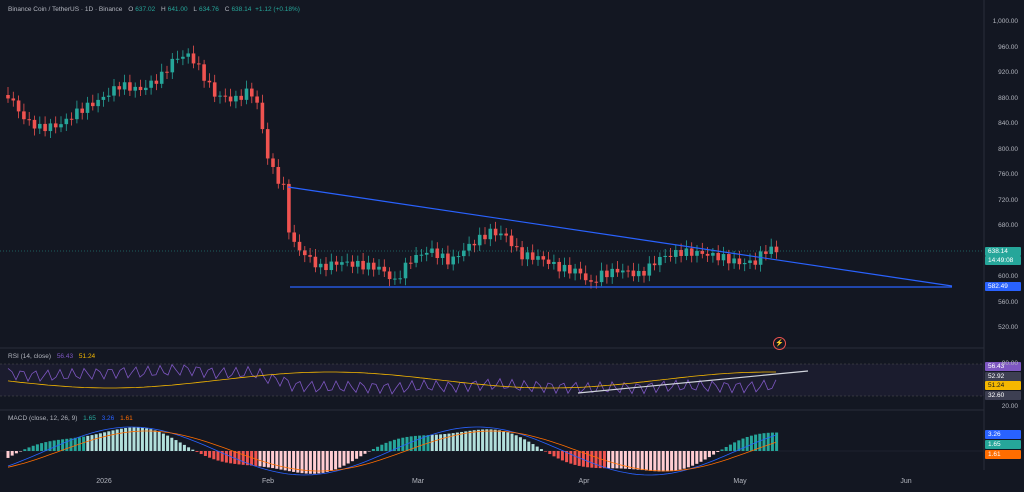  What do you see at coordinates (1003, 286) in the screenshot?
I see `support-price-tag: 582.49` at bounding box center [1003, 286].